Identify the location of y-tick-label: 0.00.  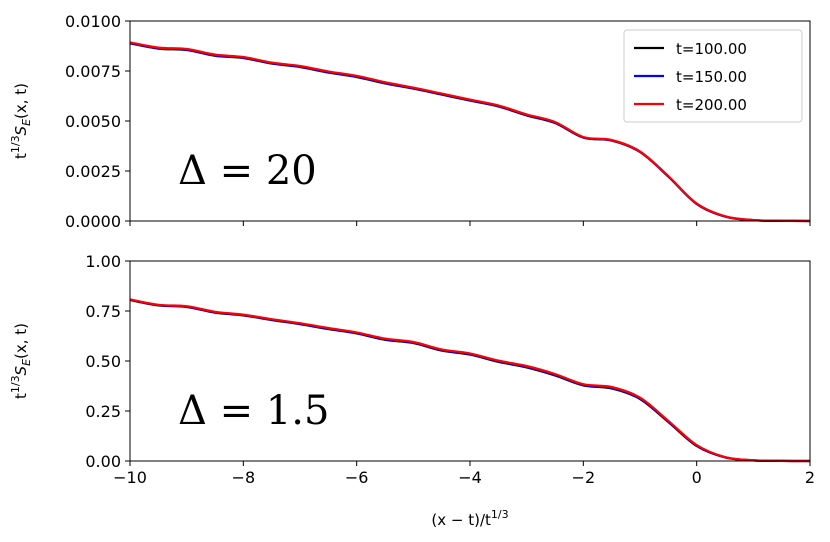
(103, 461).